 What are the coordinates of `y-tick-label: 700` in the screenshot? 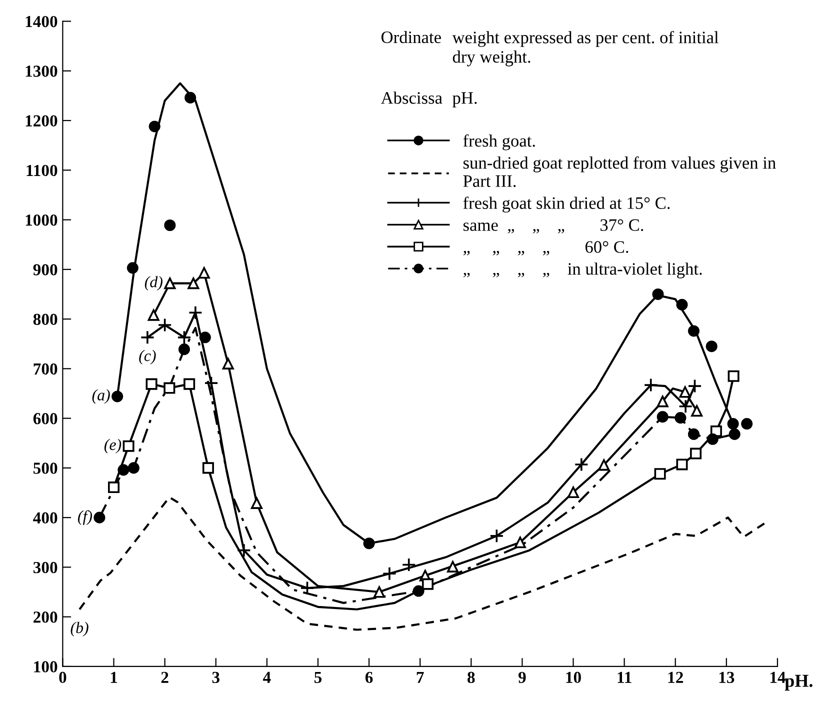 It's located at (46, 369).